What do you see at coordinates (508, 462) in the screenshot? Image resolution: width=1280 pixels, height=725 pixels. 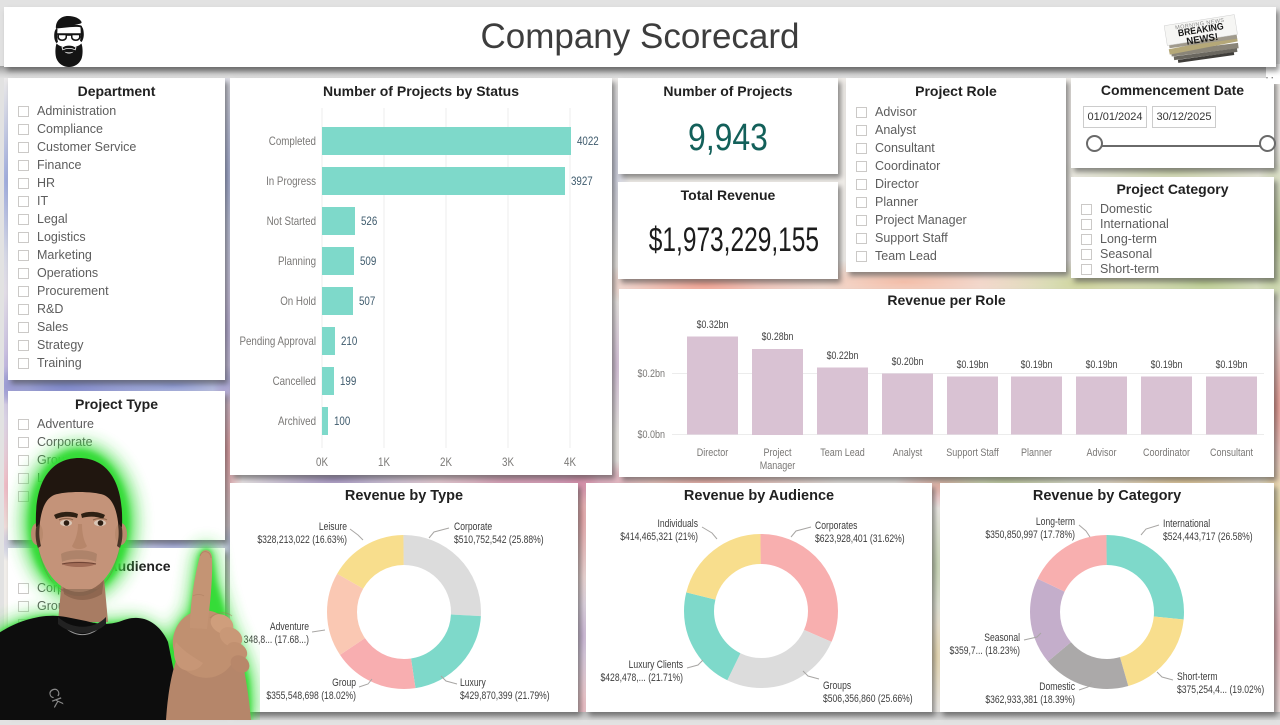 I see `svg-text: 3K` at bounding box center [508, 462].